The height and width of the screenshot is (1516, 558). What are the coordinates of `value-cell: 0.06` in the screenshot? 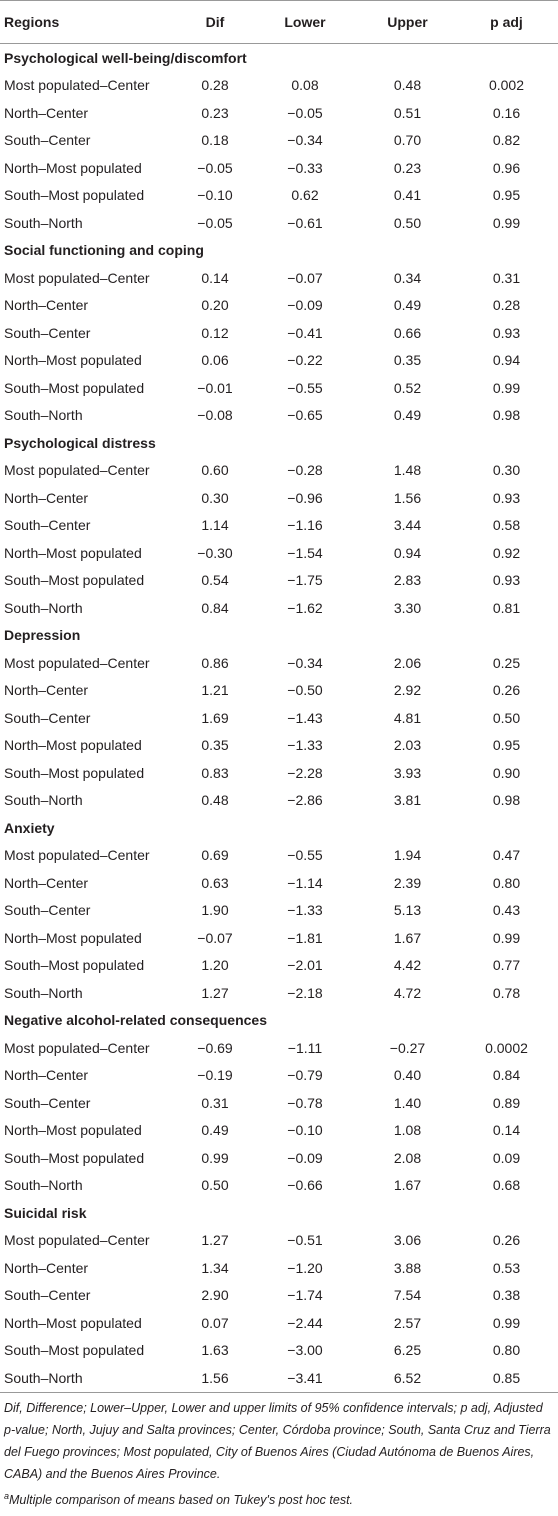 It's located at (215, 360).